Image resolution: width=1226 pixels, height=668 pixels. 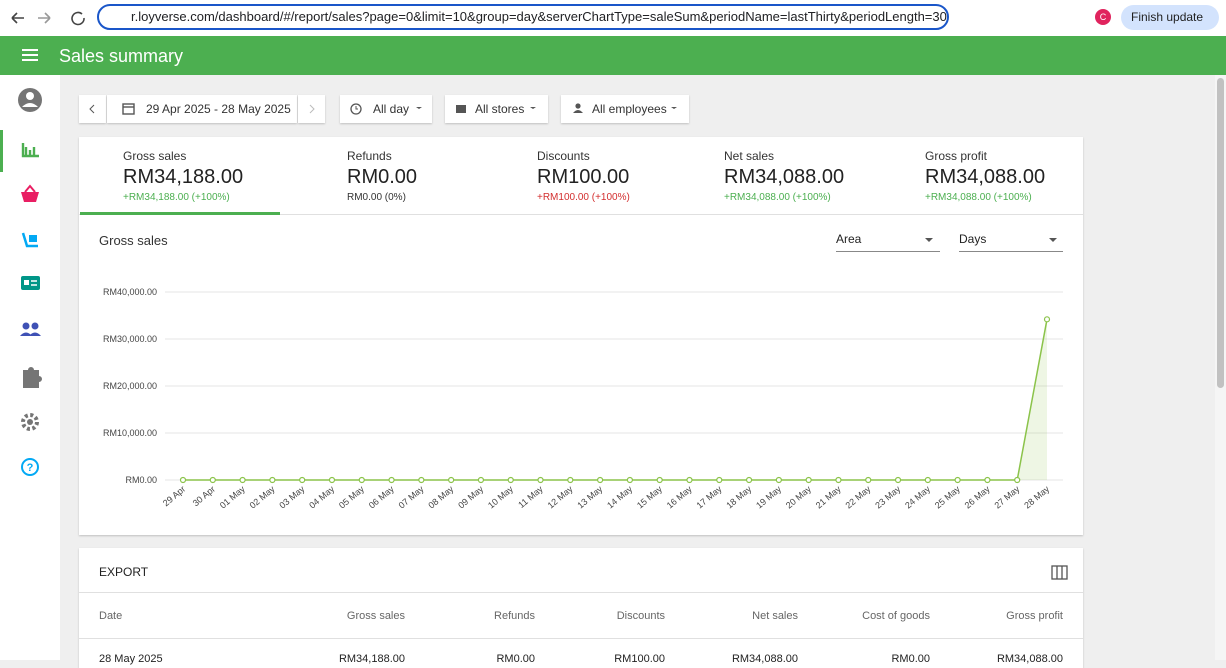 What do you see at coordinates (887, 497) in the screenshot?
I see `x-tick-label: 23 May` at bounding box center [887, 497].